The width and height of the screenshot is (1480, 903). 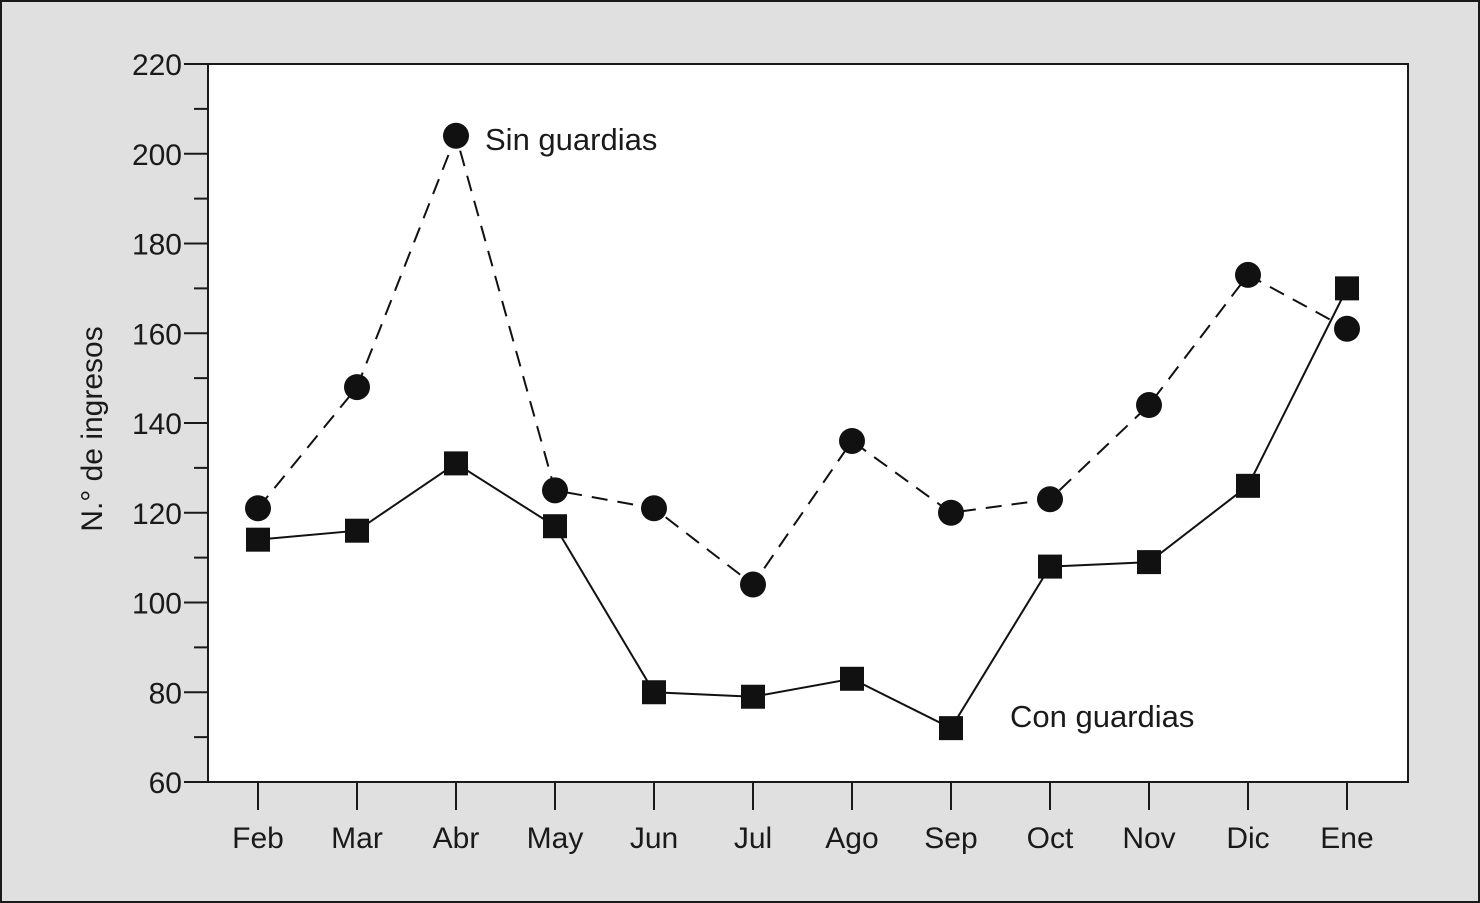 I want to click on x-tick-label: Dic, so click(x=1247, y=838).